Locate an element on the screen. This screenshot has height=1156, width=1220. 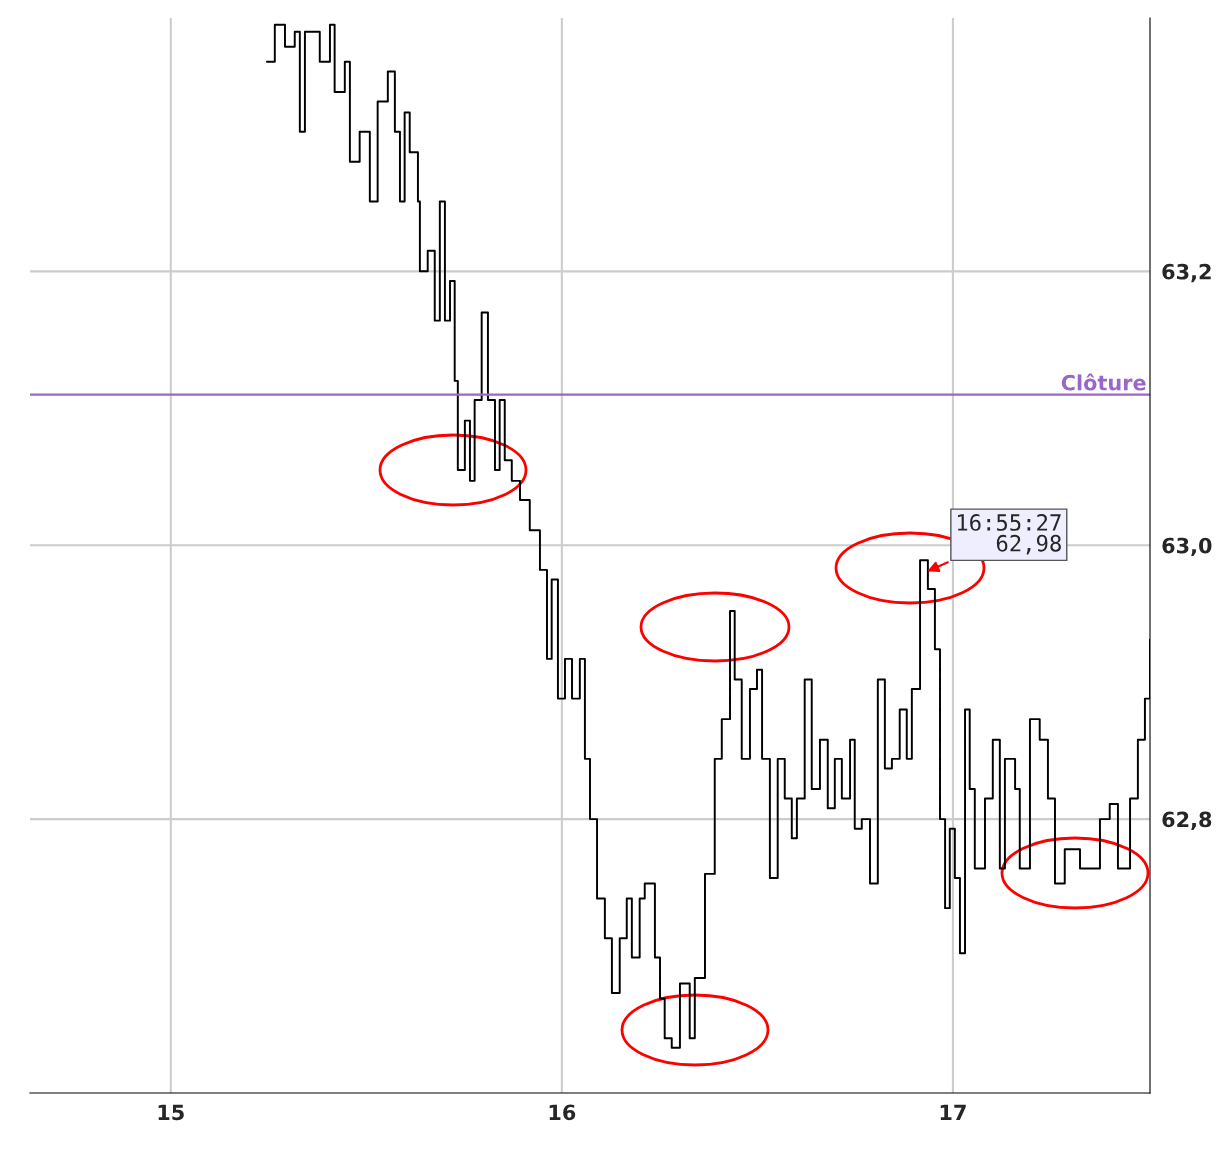
x-tick-label: 15 is located at coordinates (171, 1112).